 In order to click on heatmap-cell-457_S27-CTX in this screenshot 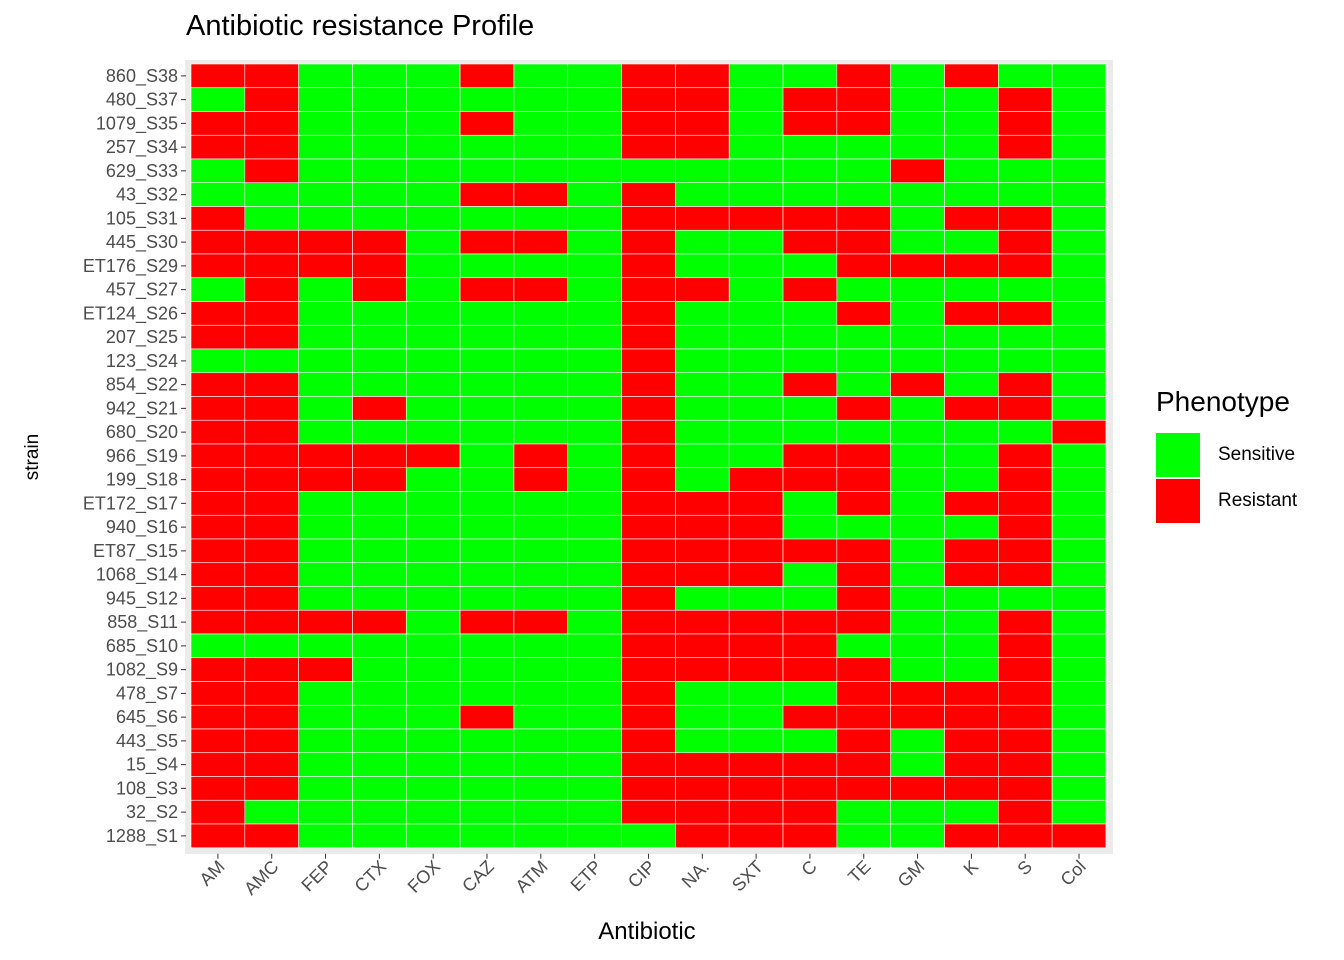, I will do `click(379, 289)`.